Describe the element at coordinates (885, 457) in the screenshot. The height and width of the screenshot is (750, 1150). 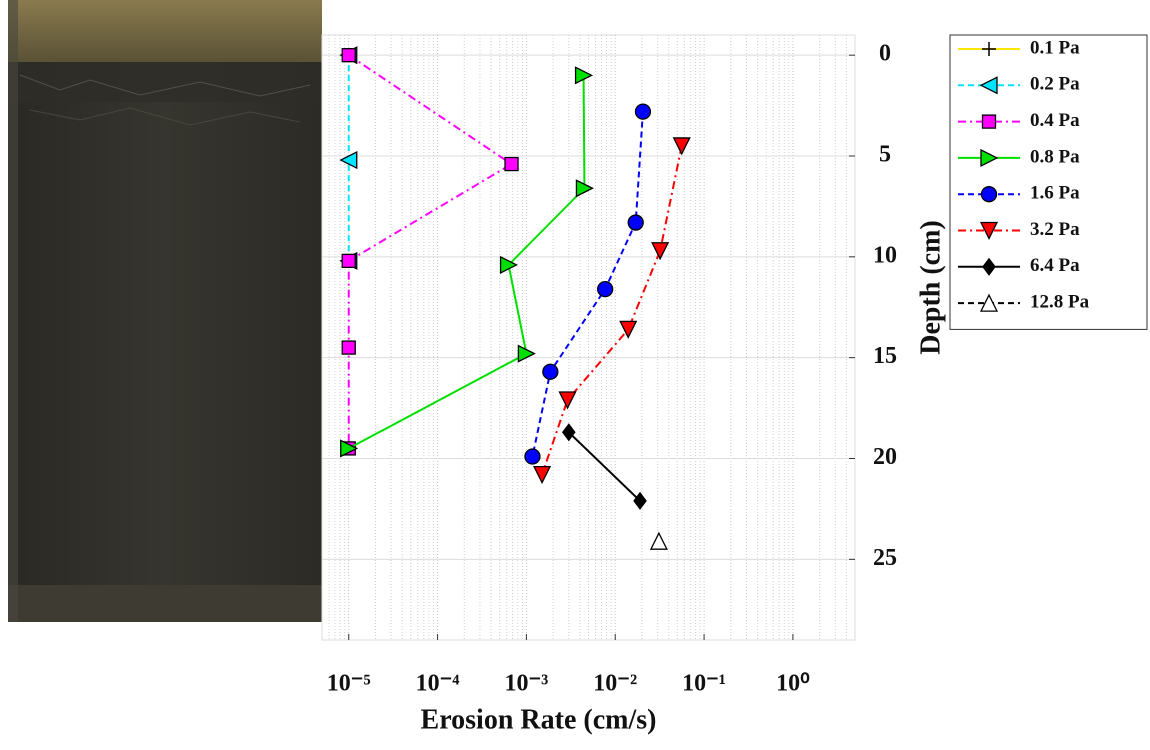
I see `y-tick-label: 20` at that location.